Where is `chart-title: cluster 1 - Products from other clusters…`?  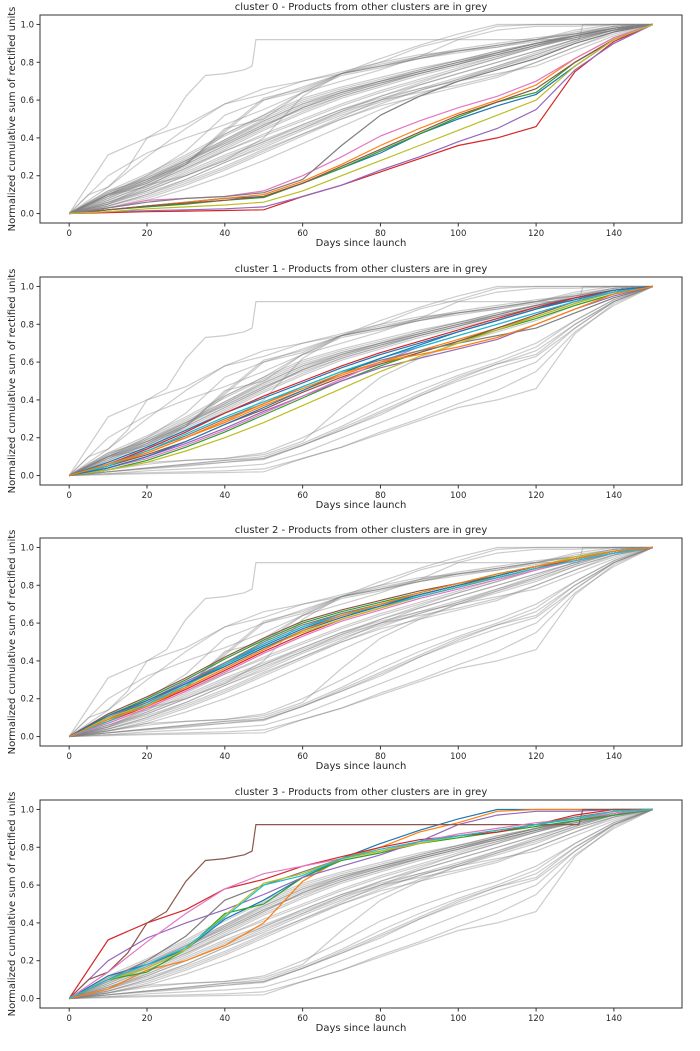
chart-title: cluster 1 - Products from other clusters… is located at coordinates (361, 269).